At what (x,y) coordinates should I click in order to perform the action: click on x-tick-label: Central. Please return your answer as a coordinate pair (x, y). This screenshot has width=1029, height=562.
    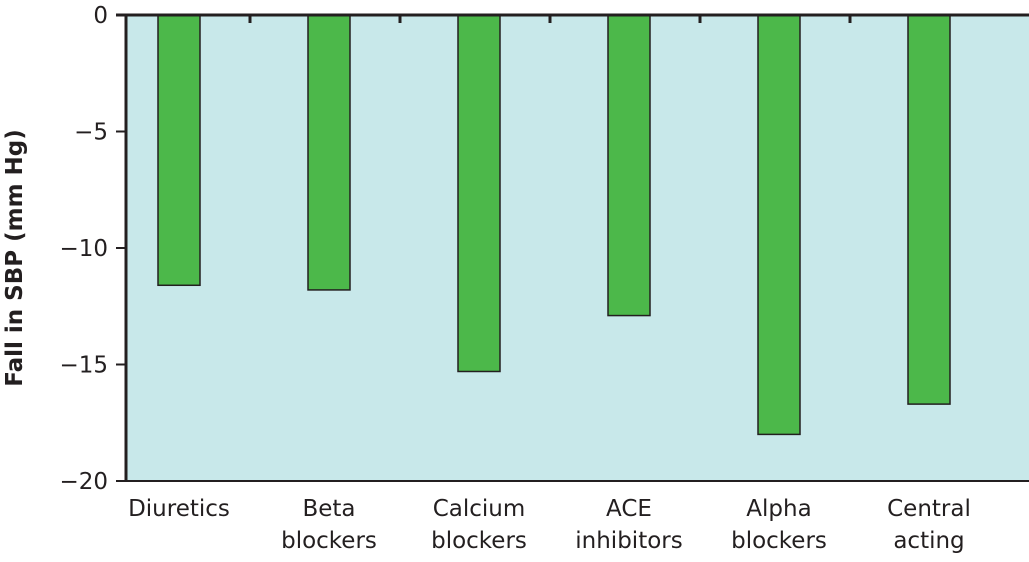
    Looking at the image, I should click on (929, 509).